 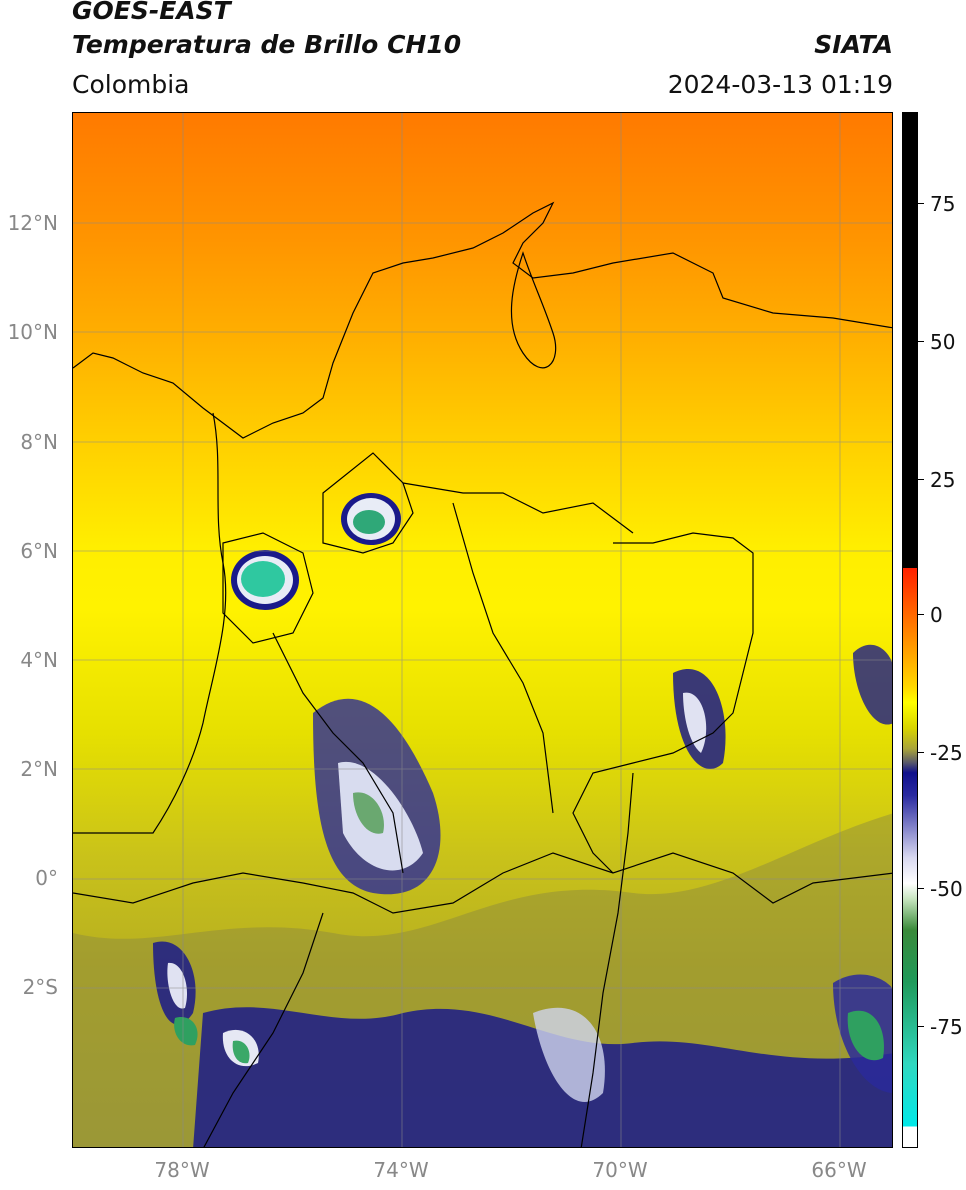 I want to click on brand-label: SIATA, so click(x=853, y=44).